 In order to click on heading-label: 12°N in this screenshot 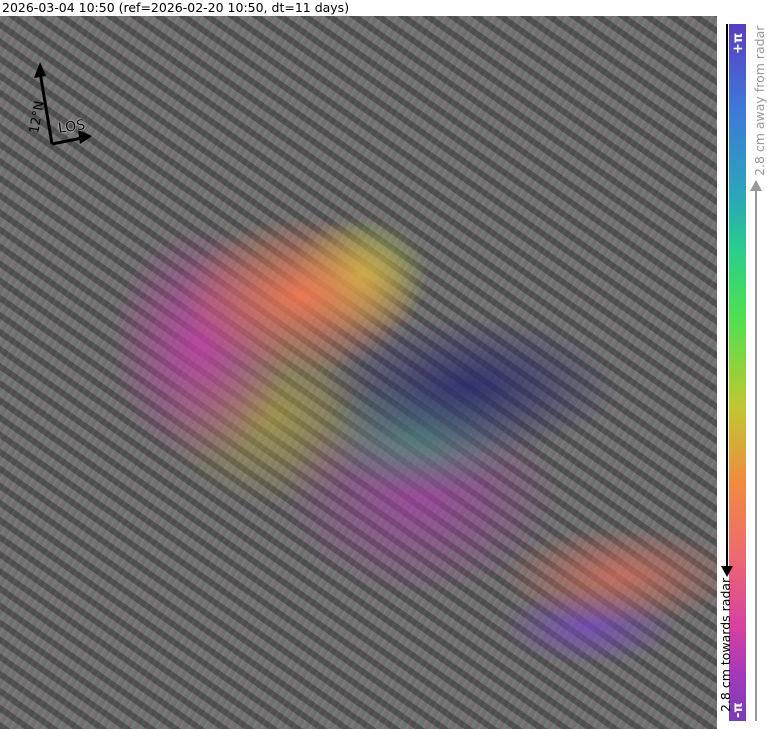, I will do `click(37, 117)`.